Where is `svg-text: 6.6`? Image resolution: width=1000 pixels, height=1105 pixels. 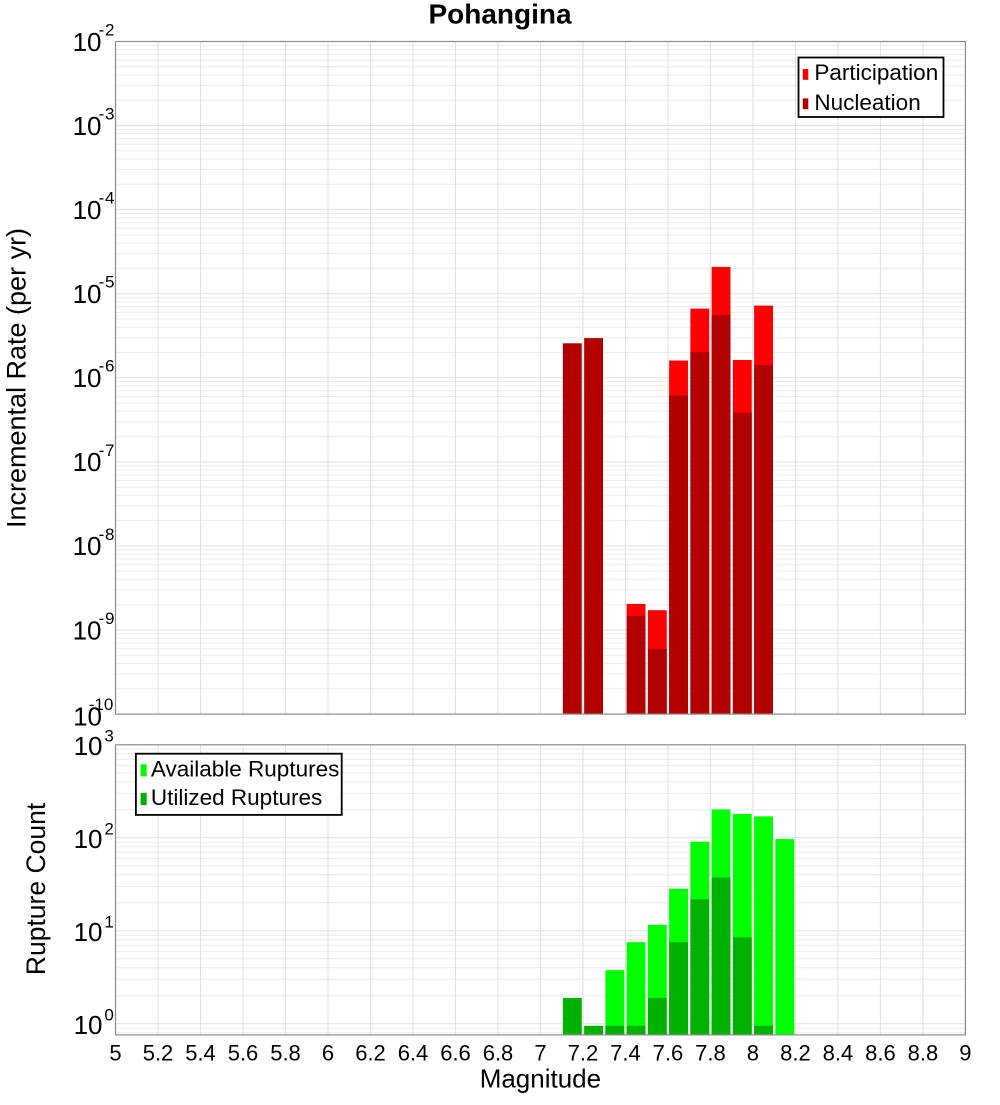
svg-text: 6.6 is located at coordinates (455, 1053).